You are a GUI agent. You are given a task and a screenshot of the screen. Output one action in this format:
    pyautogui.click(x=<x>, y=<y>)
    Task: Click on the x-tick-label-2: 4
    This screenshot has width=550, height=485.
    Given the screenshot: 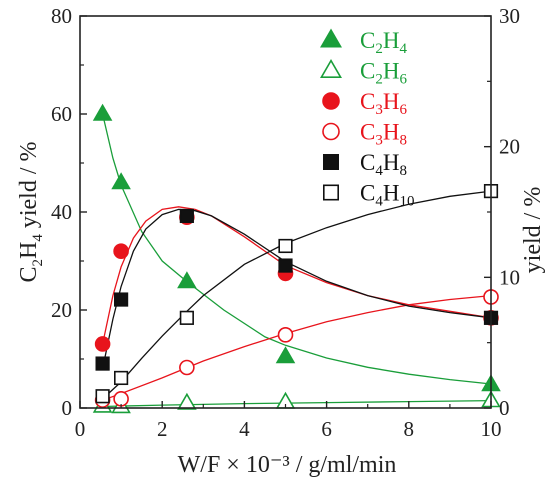 What is the action you would take?
    pyautogui.click(x=244, y=429)
    